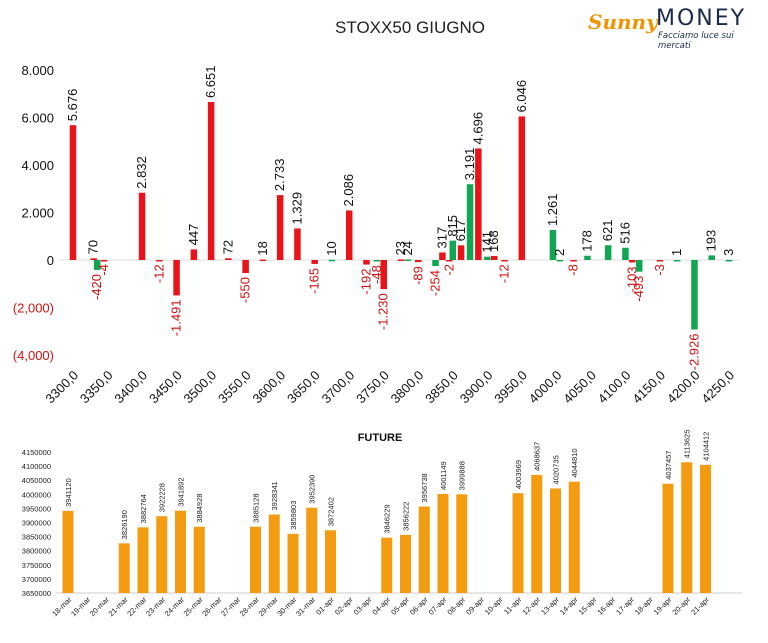 This screenshot has height=643, width=768. What do you see at coordinates (36, 466) in the screenshot?
I see `future-y-tick-label: 4100000` at bounding box center [36, 466].